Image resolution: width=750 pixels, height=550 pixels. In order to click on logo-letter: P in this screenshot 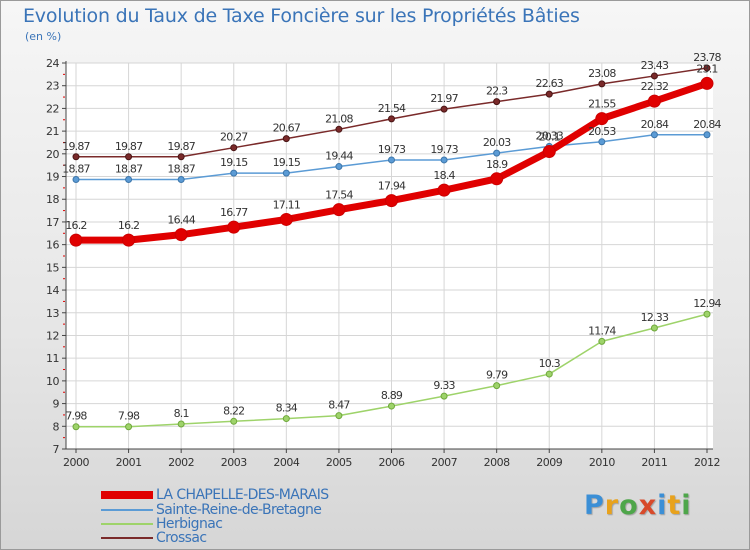, I will do `click(594, 505)`.